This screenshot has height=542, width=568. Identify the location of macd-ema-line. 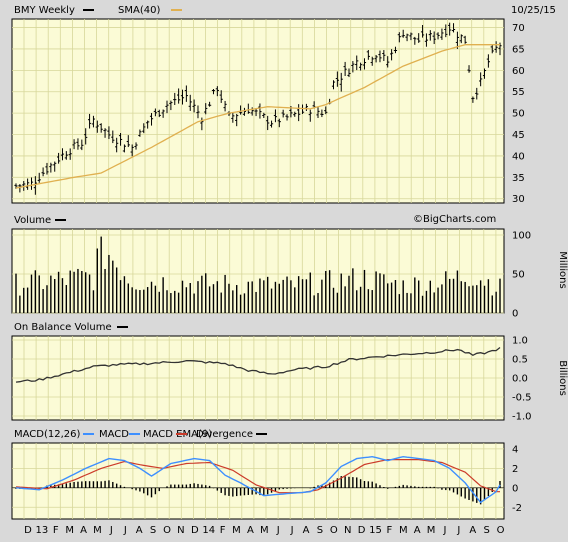
(257, 476).